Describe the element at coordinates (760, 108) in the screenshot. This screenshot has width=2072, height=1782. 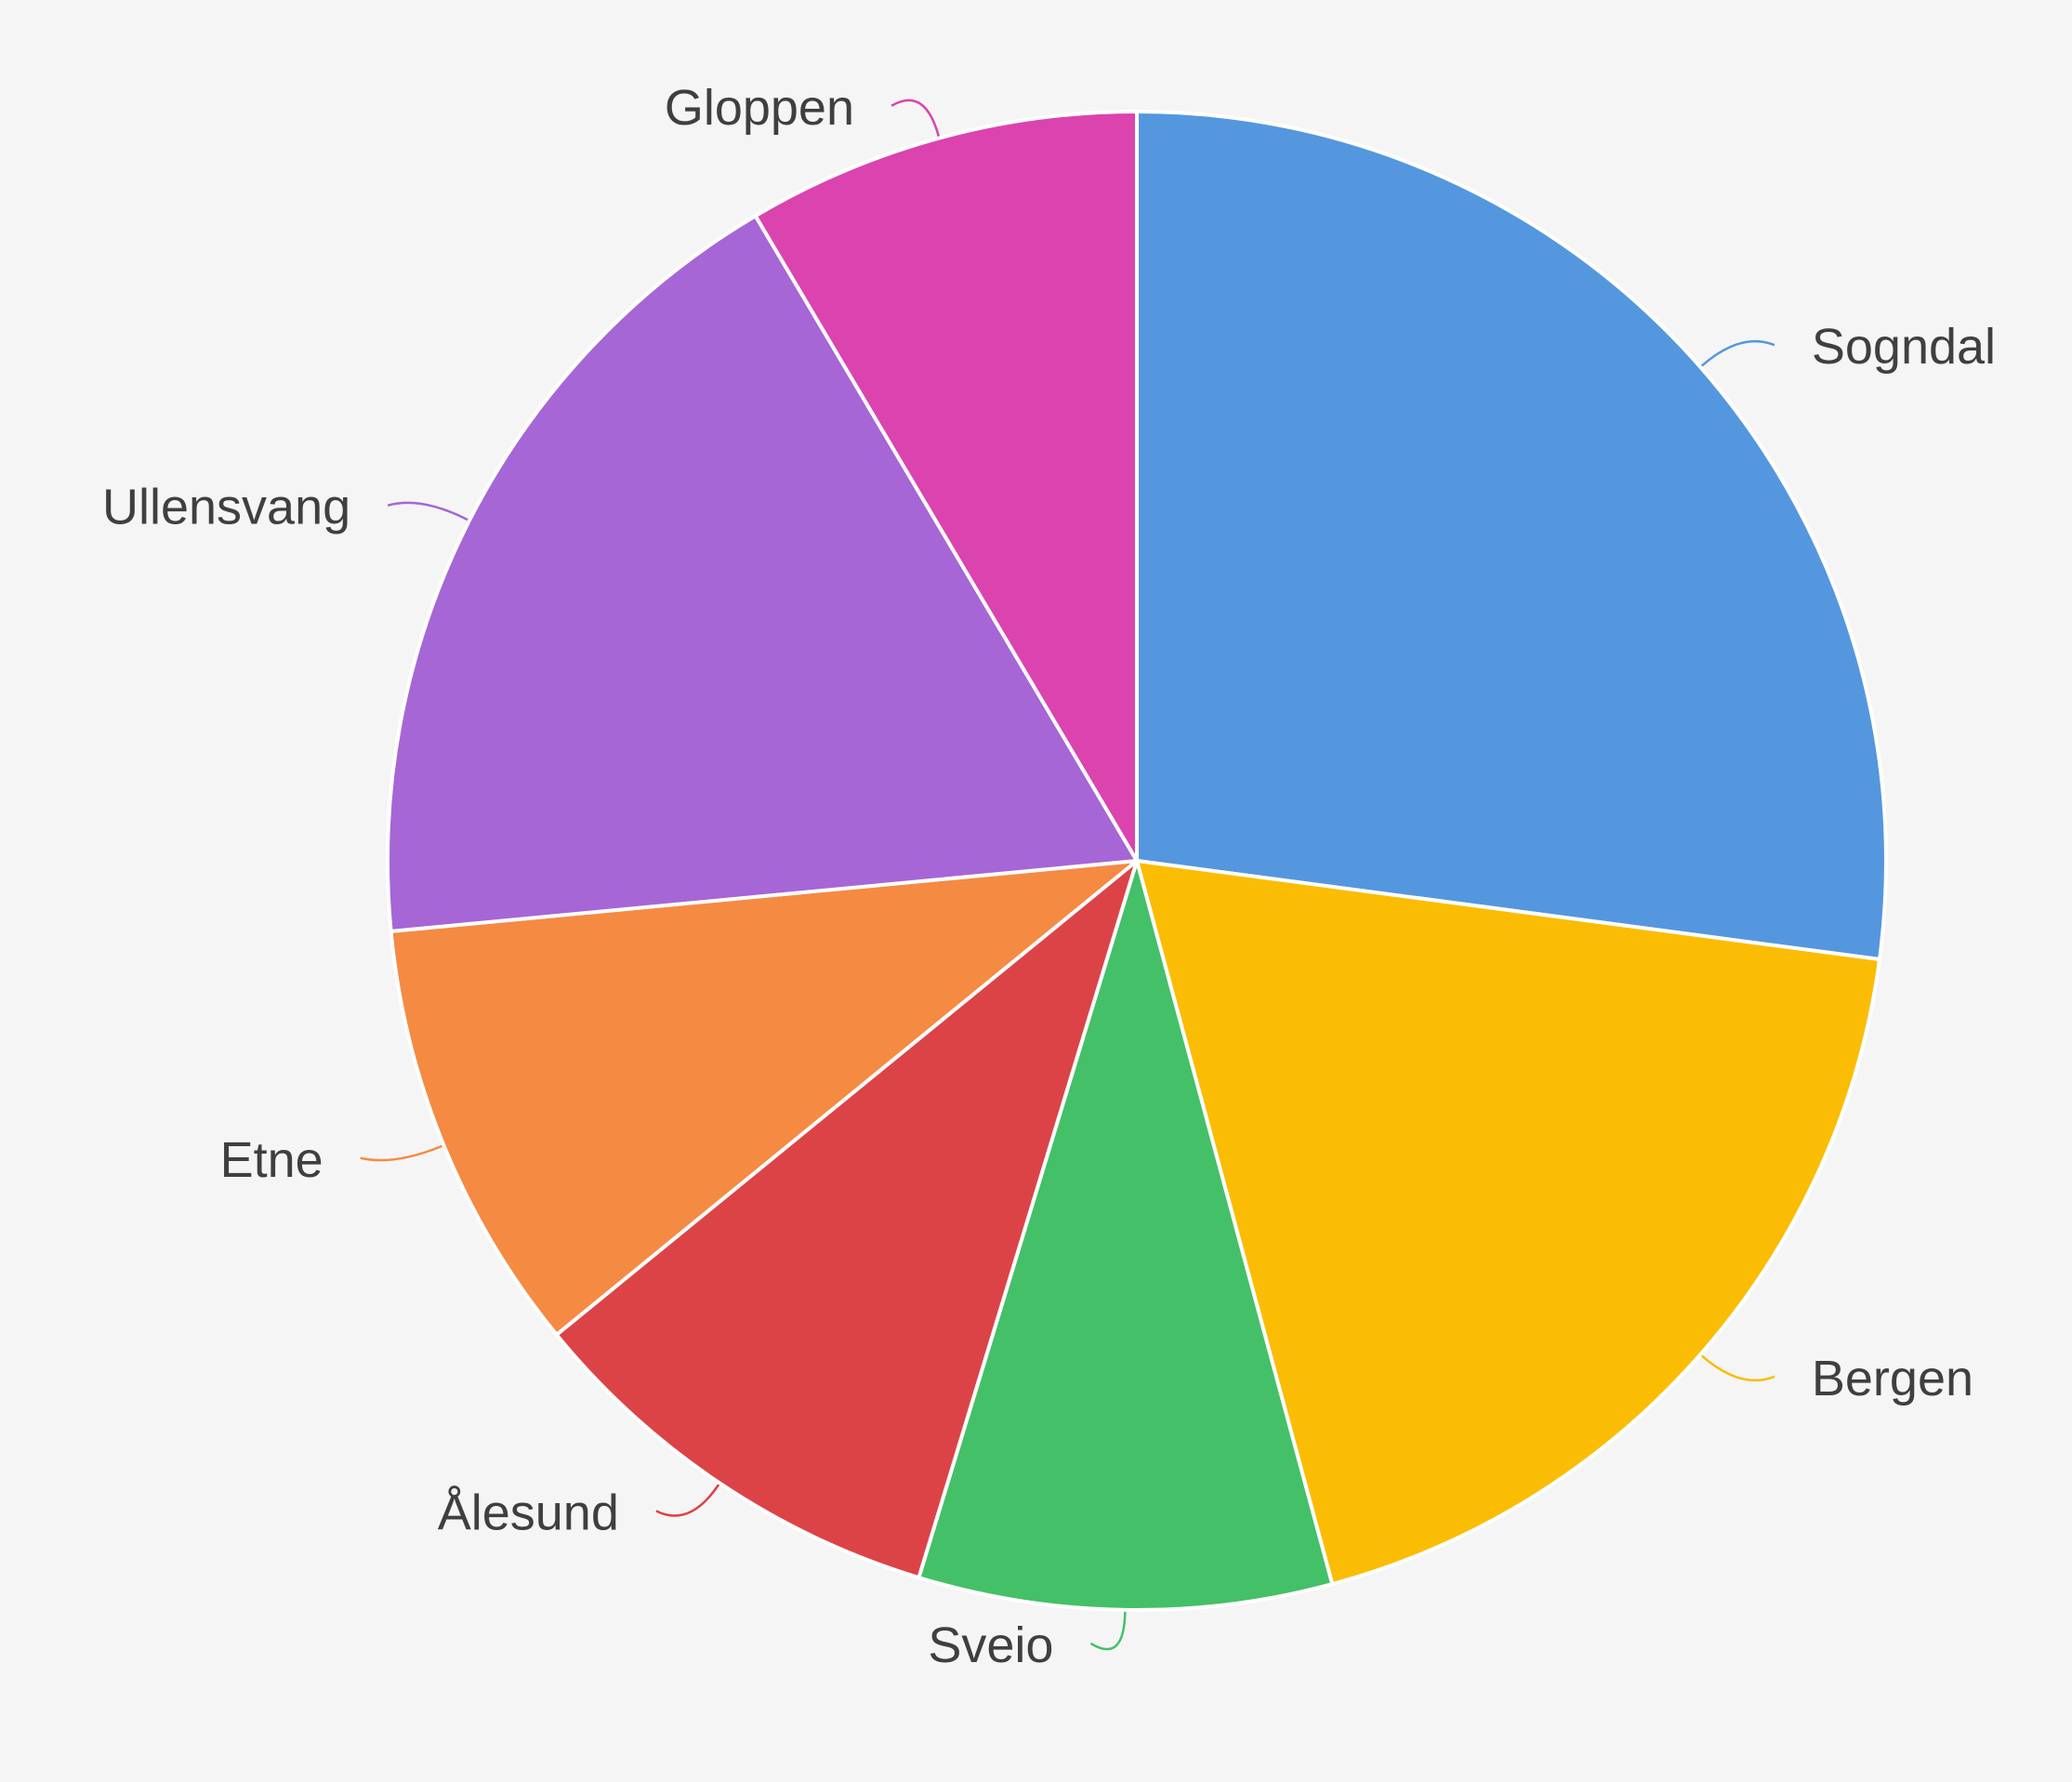
I see `slice-label-gloppen: Gloppen` at that location.